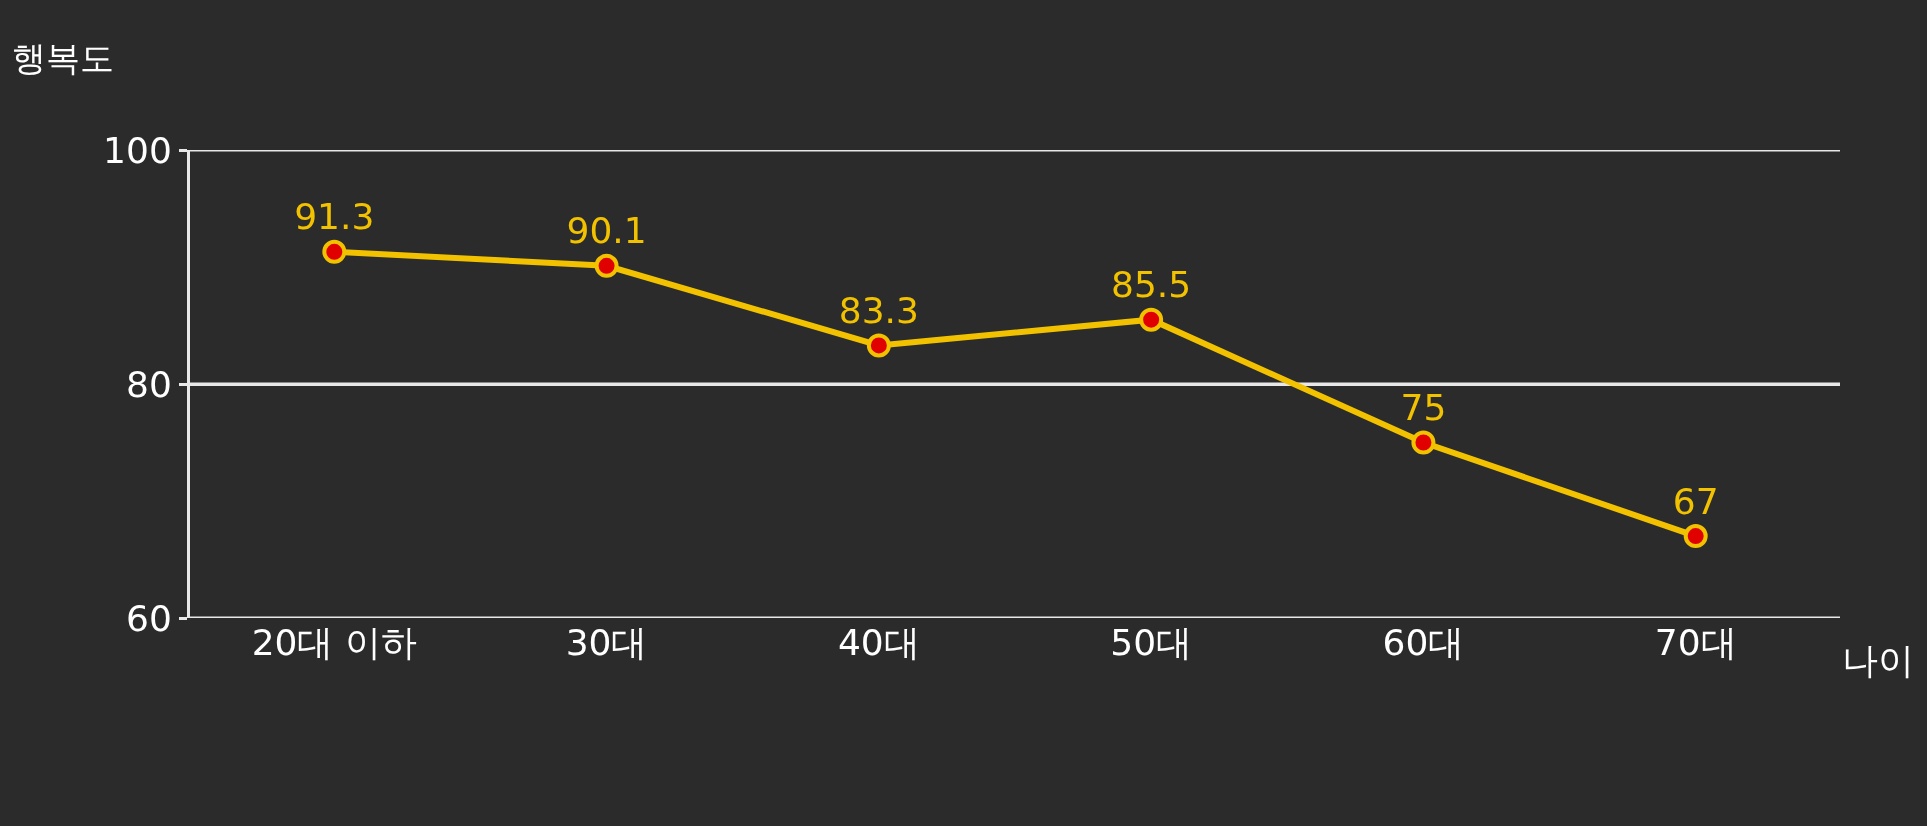  Describe the element at coordinates (878, 642) in the screenshot. I see `x-tick-label: 40대` at that location.